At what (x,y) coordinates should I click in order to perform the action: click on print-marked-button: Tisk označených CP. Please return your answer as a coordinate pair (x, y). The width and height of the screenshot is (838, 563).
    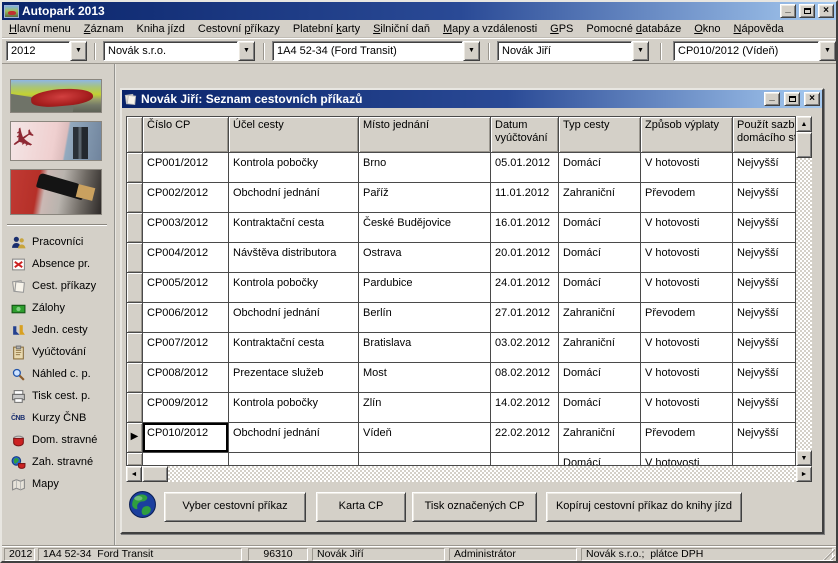
    Looking at the image, I should click on (474, 507).